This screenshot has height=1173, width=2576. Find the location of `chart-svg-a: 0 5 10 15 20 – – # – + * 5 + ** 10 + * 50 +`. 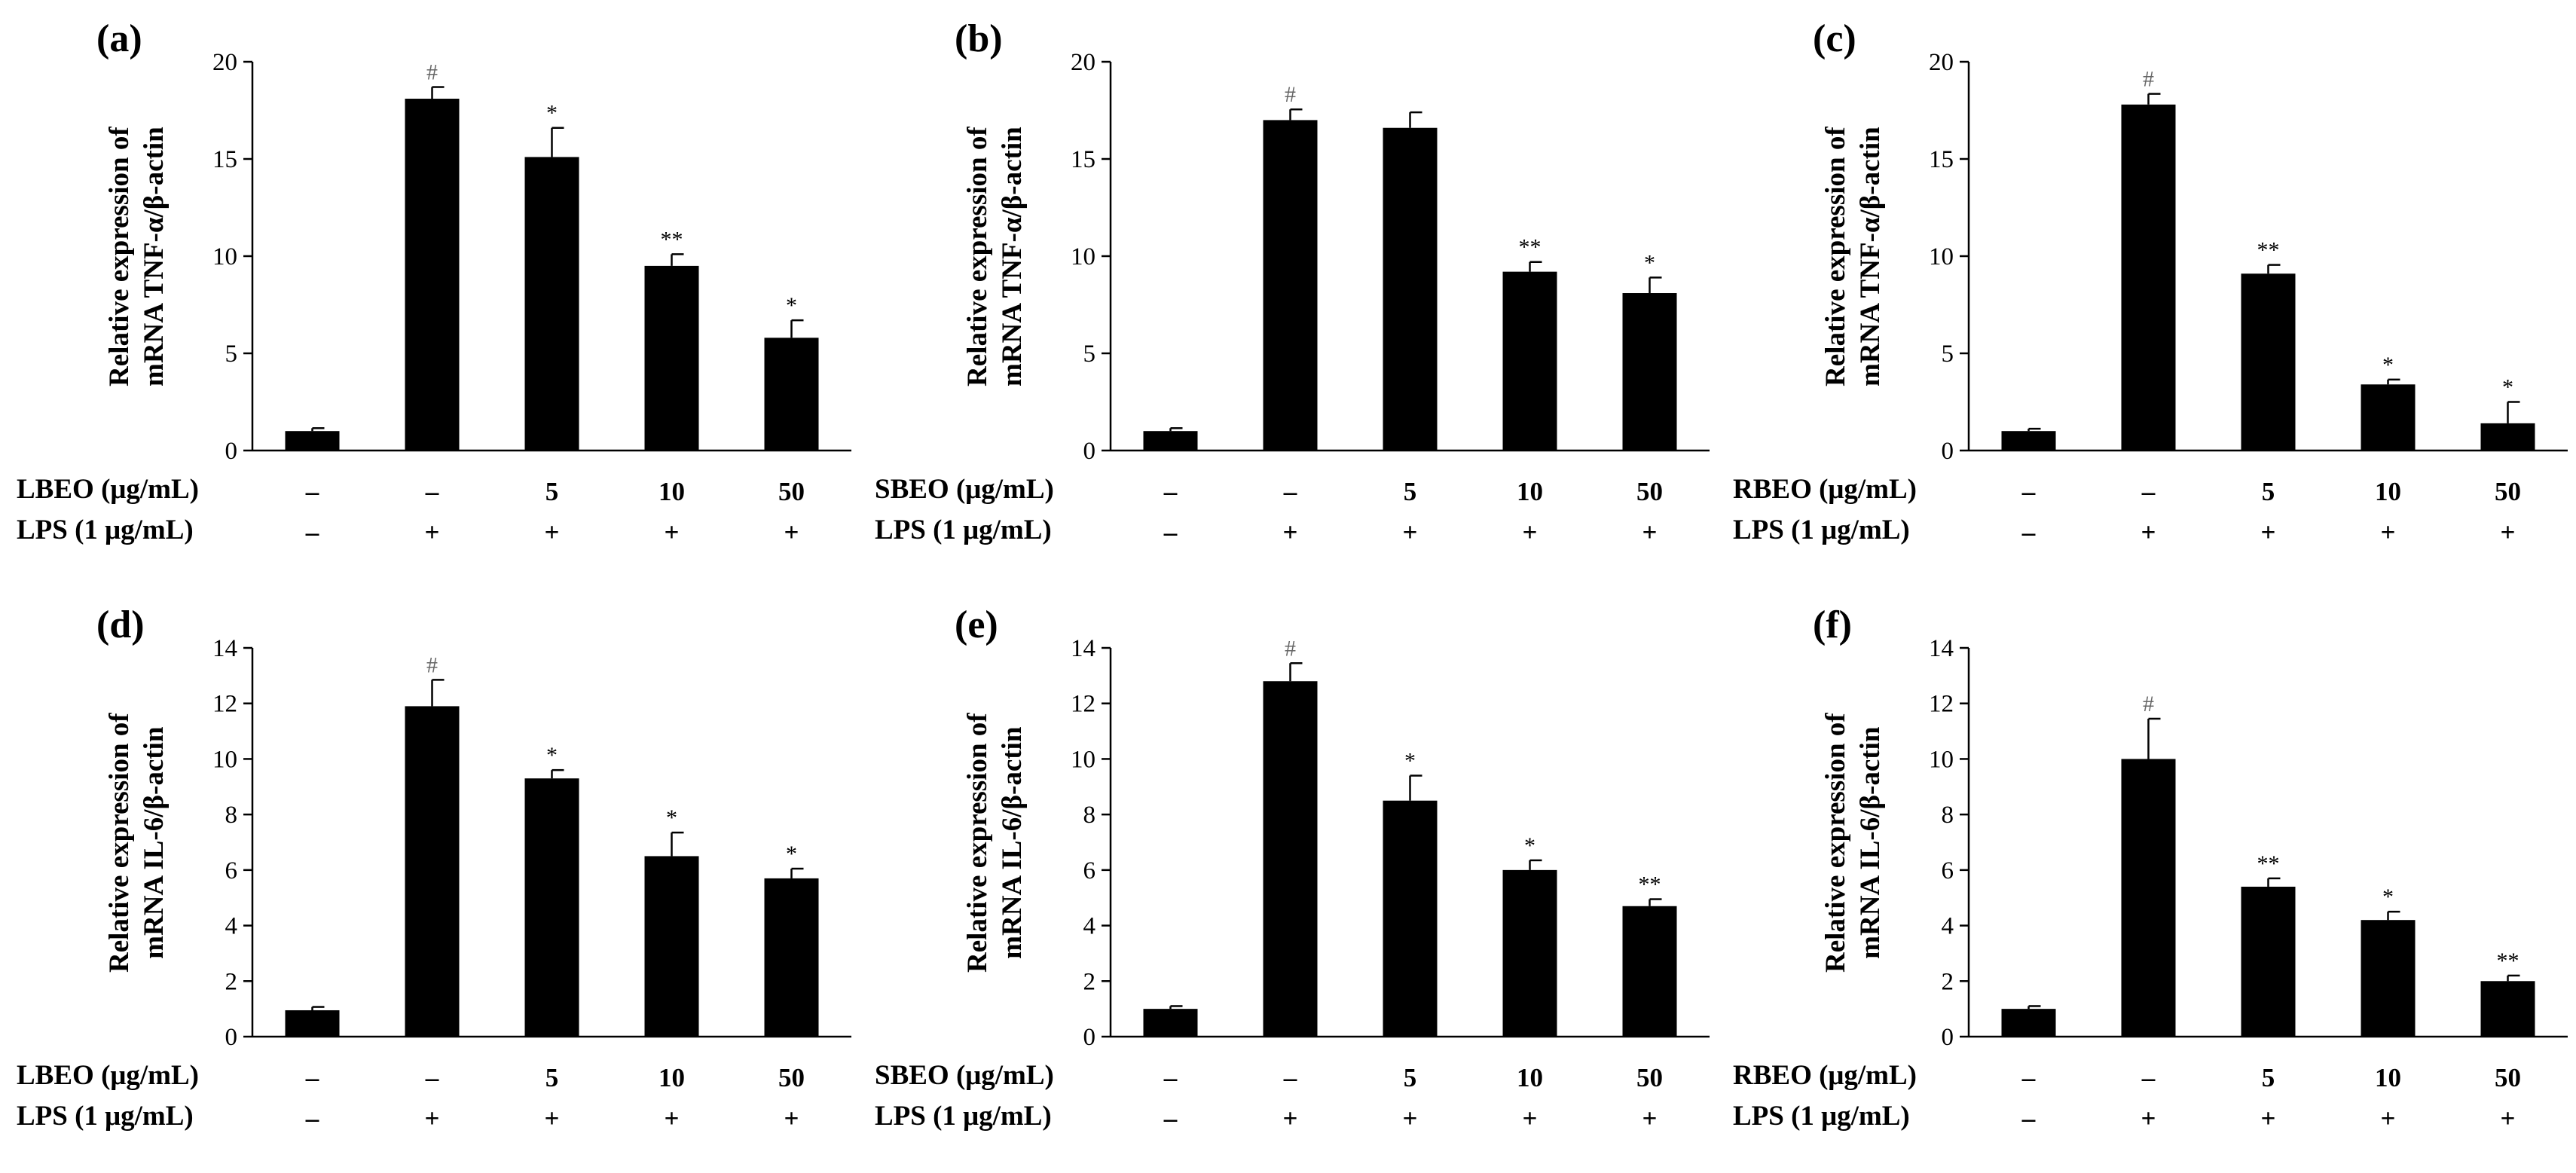

chart-svg-a: 0 5 10 15 20 – – # – + * 5 + ** 10 + * 50 + is located at coordinates (531, 298).